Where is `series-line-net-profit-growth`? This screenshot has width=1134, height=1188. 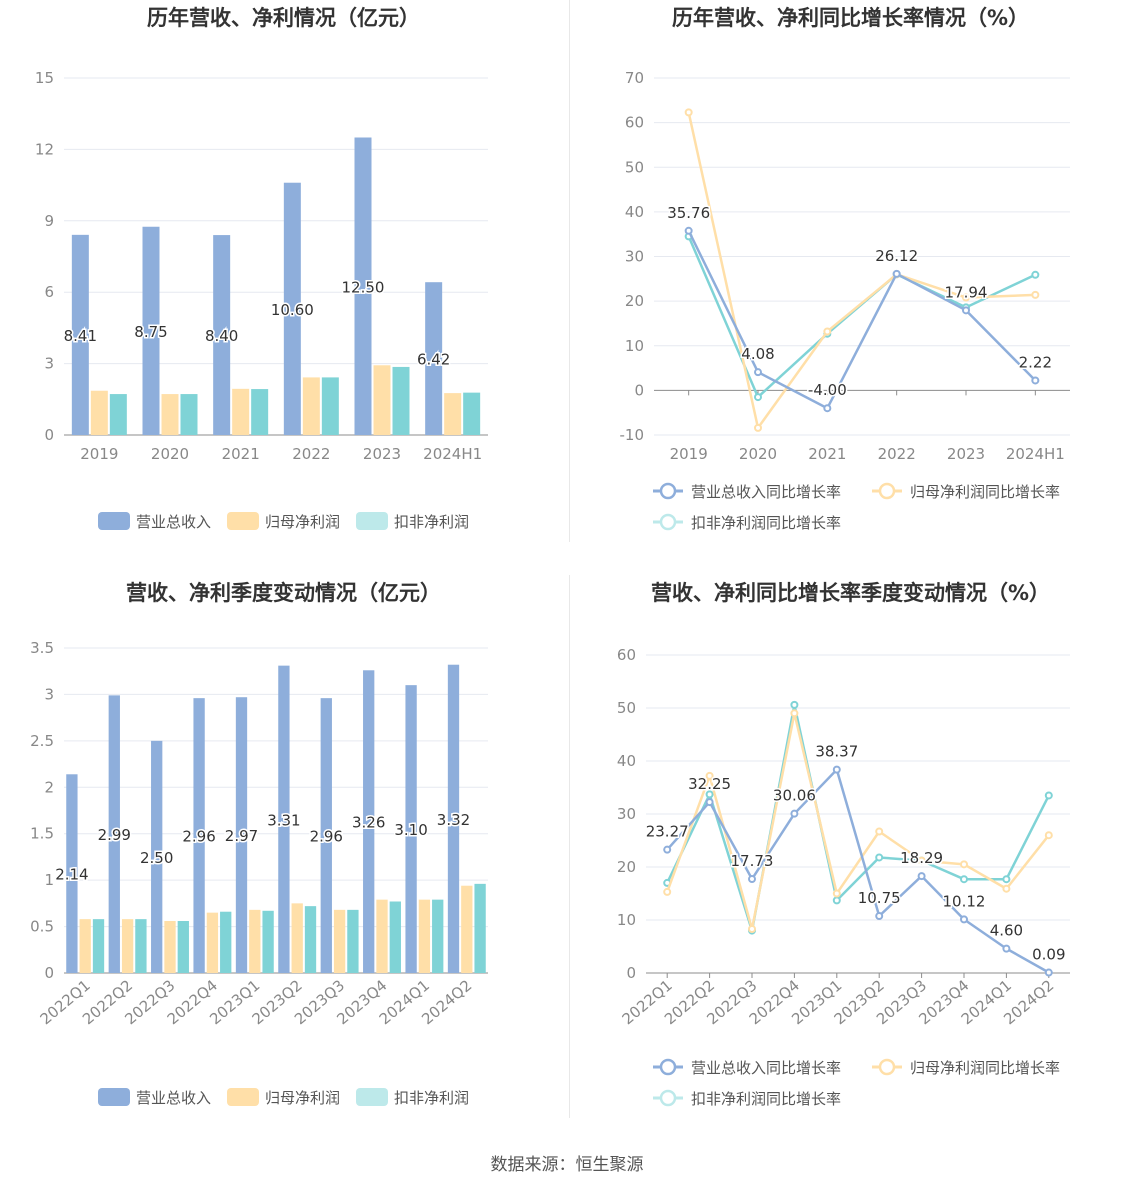
series-line-net-profit-growth is located at coordinates (858, 821).